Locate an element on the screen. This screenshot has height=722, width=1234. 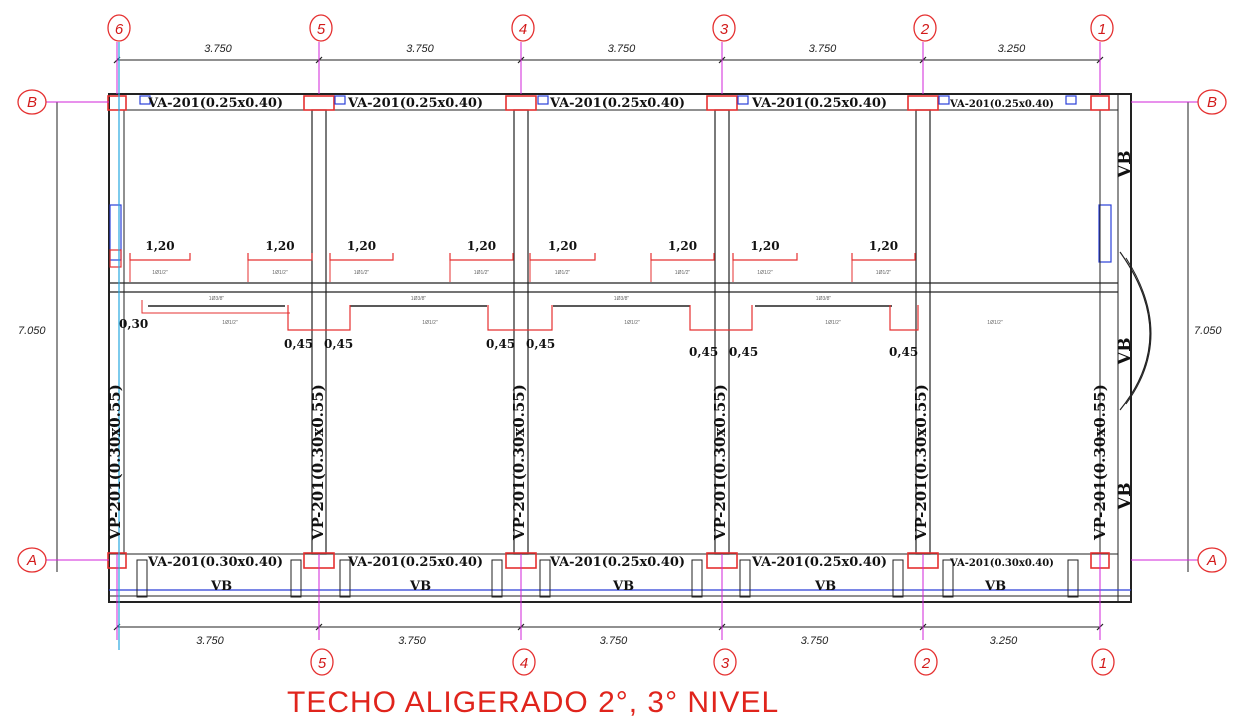
window-opening is located at coordinates (1105, 233).